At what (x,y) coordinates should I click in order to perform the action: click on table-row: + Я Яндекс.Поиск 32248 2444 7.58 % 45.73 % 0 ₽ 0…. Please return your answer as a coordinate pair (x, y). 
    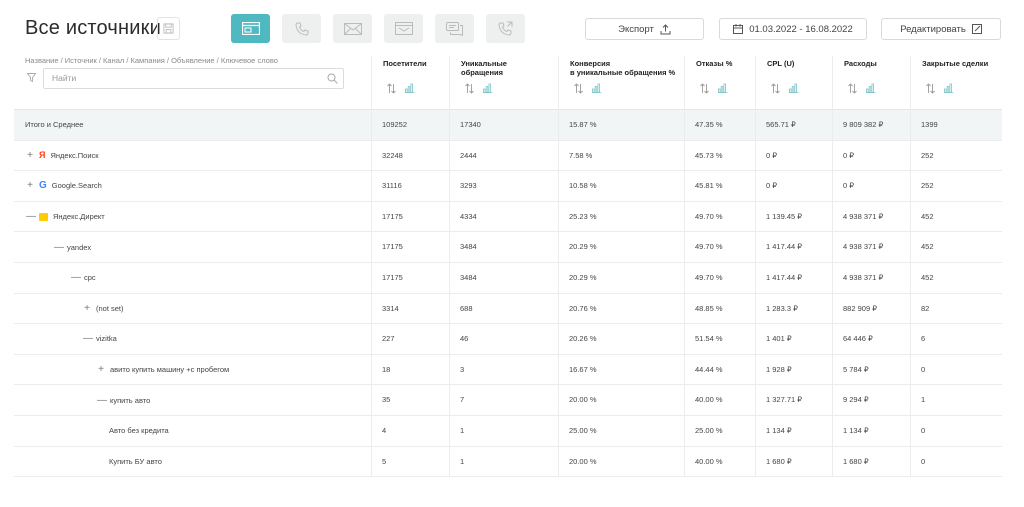
    Looking at the image, I should click on (508, 156).